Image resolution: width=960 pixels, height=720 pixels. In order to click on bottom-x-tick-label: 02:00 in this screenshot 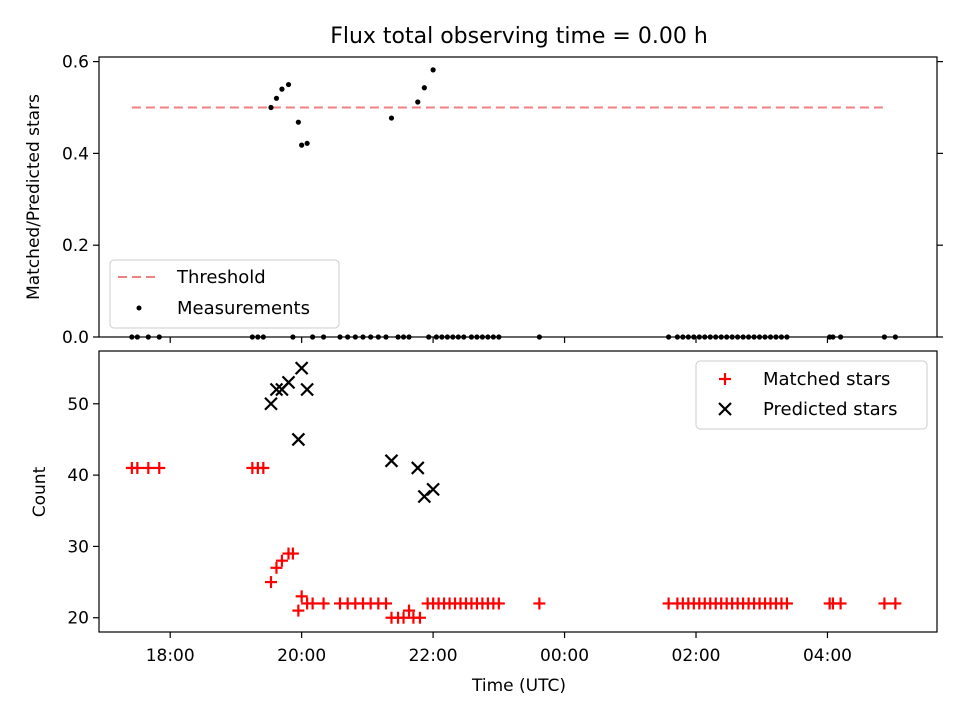, I will do `click(696, 656)`.